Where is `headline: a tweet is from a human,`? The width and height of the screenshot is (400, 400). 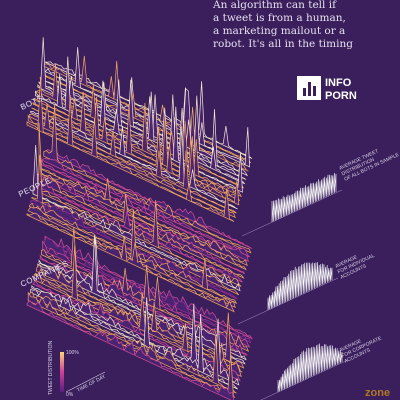 headline: a tweet is from a human, is located at coordinates (279, 18).